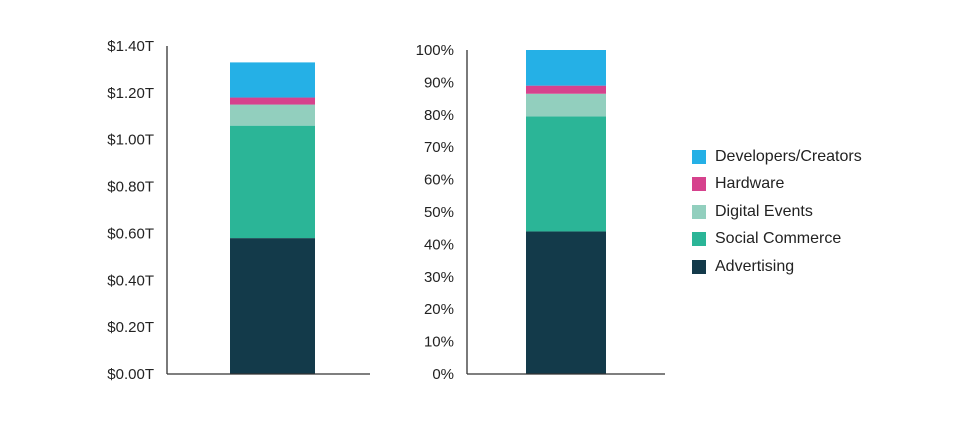  Describe the element at coordinates (439, 342) in the screenshot. I see `y-tick-label: 10%` at that location.